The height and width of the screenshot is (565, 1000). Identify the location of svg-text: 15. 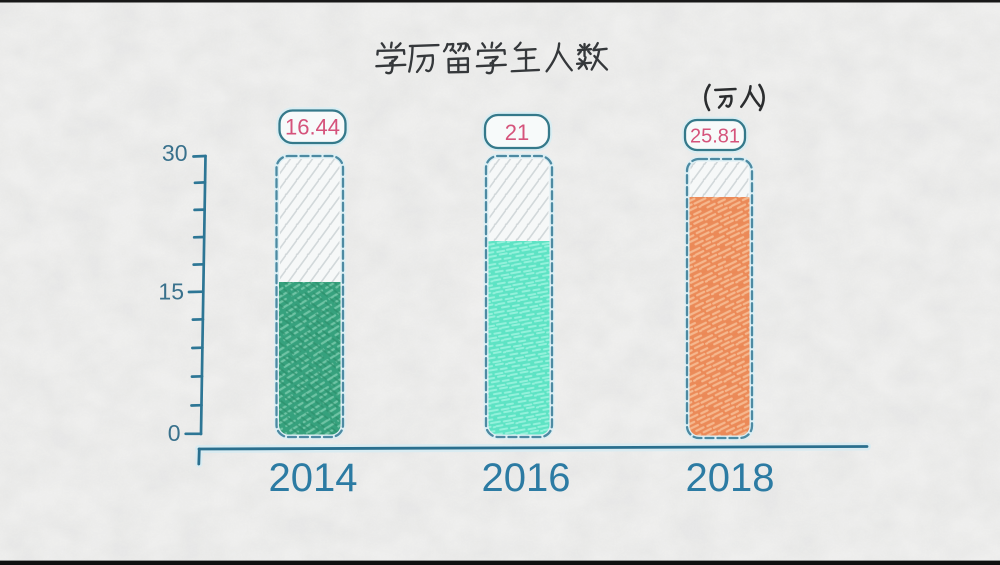
(171, 292).